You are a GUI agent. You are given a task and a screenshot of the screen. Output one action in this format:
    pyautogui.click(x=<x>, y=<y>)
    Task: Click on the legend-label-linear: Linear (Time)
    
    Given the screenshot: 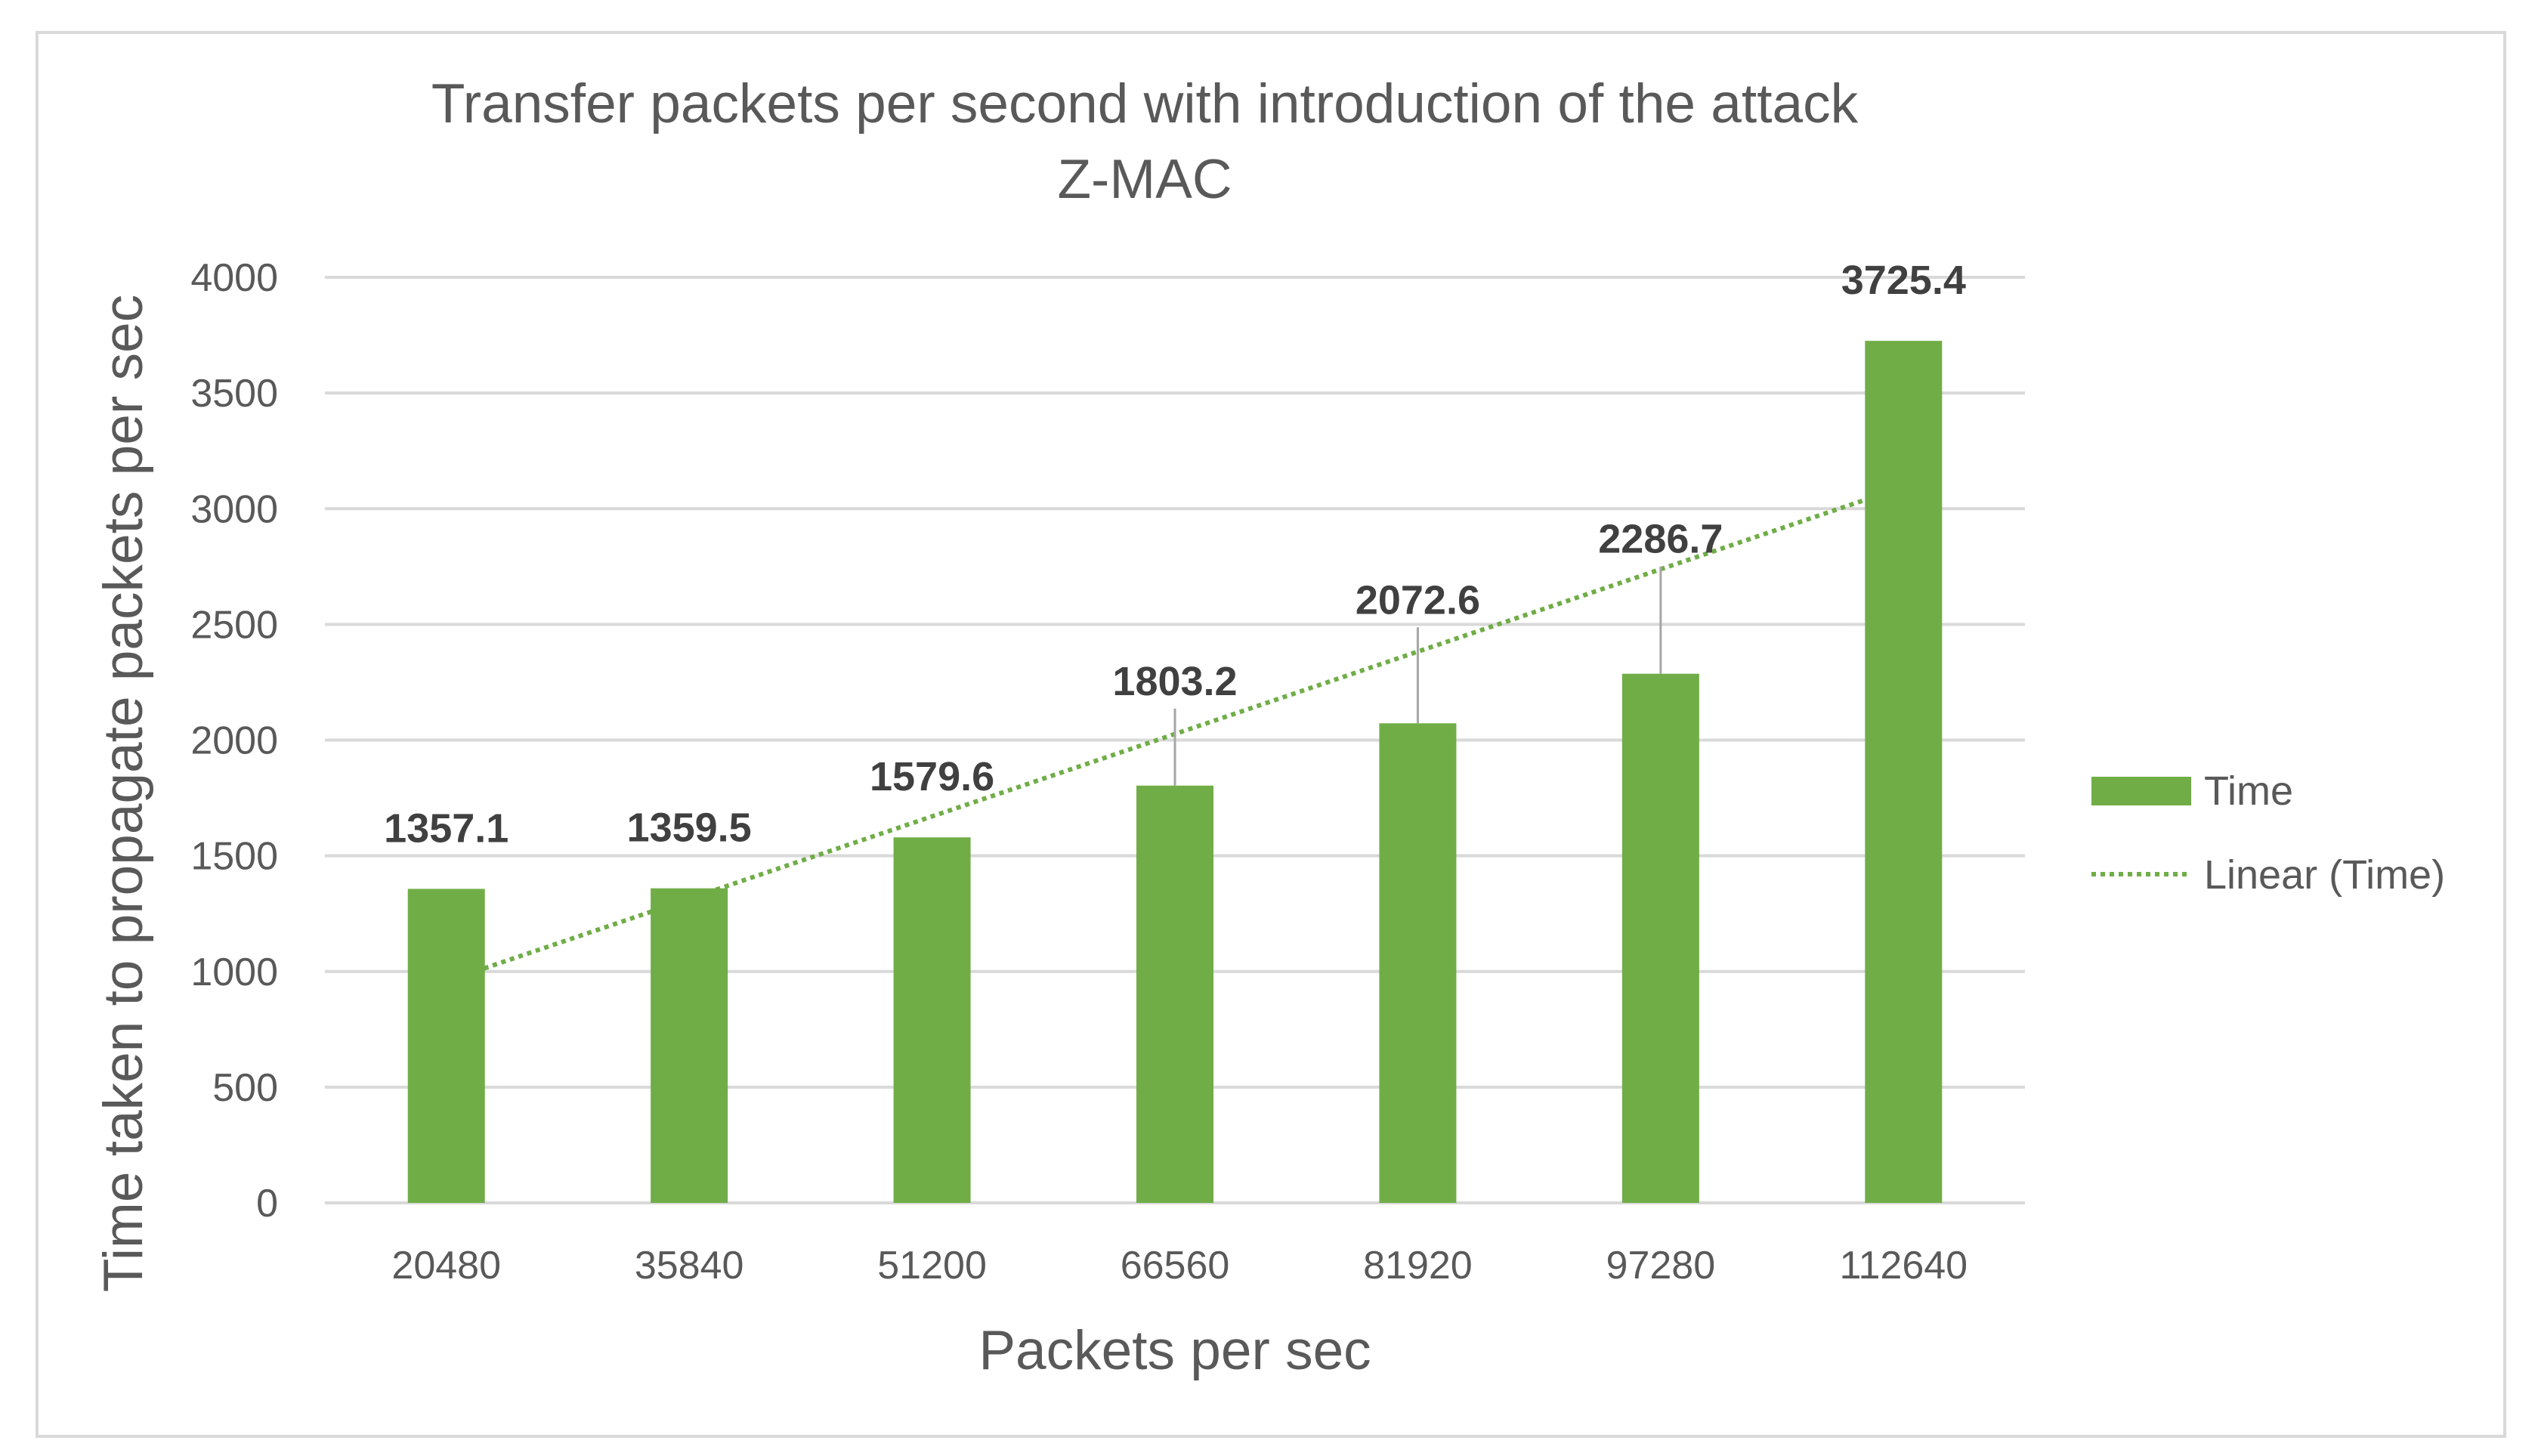 What is the action you would take?
    pyautogui.click(x=2324, y=875)
    